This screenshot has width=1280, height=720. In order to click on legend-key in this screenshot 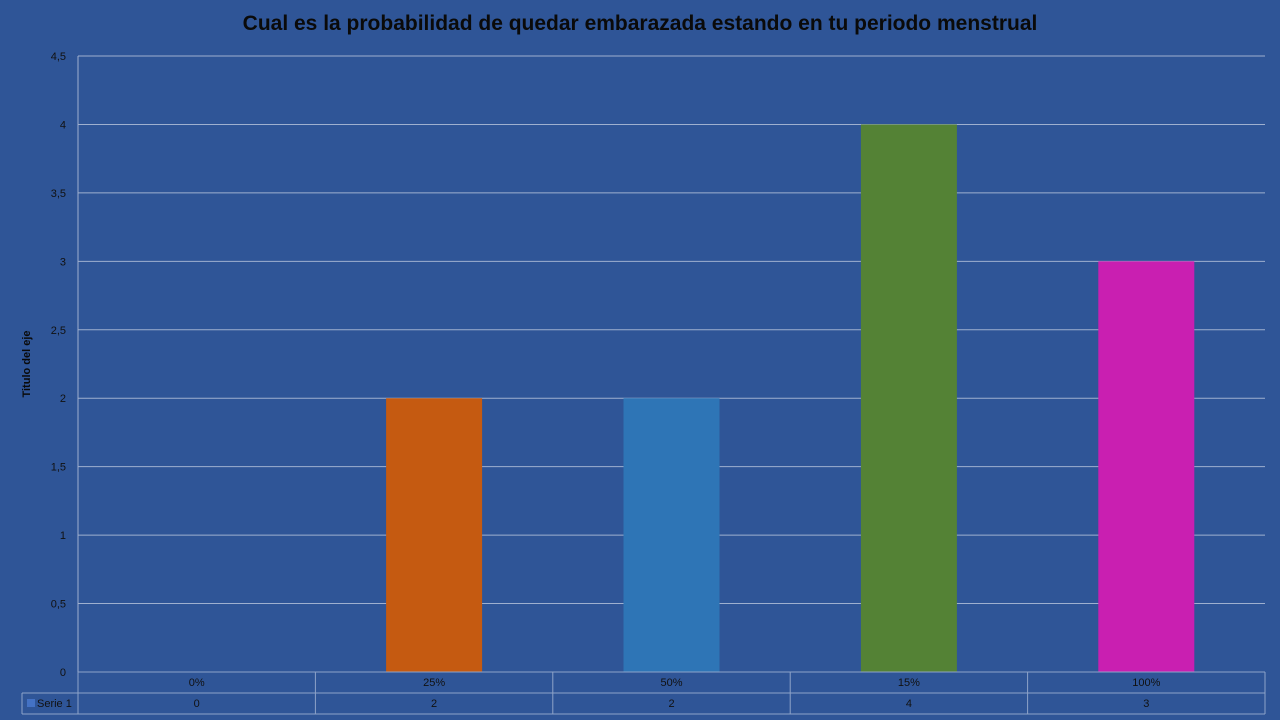, I will do `click(31, 703)`.